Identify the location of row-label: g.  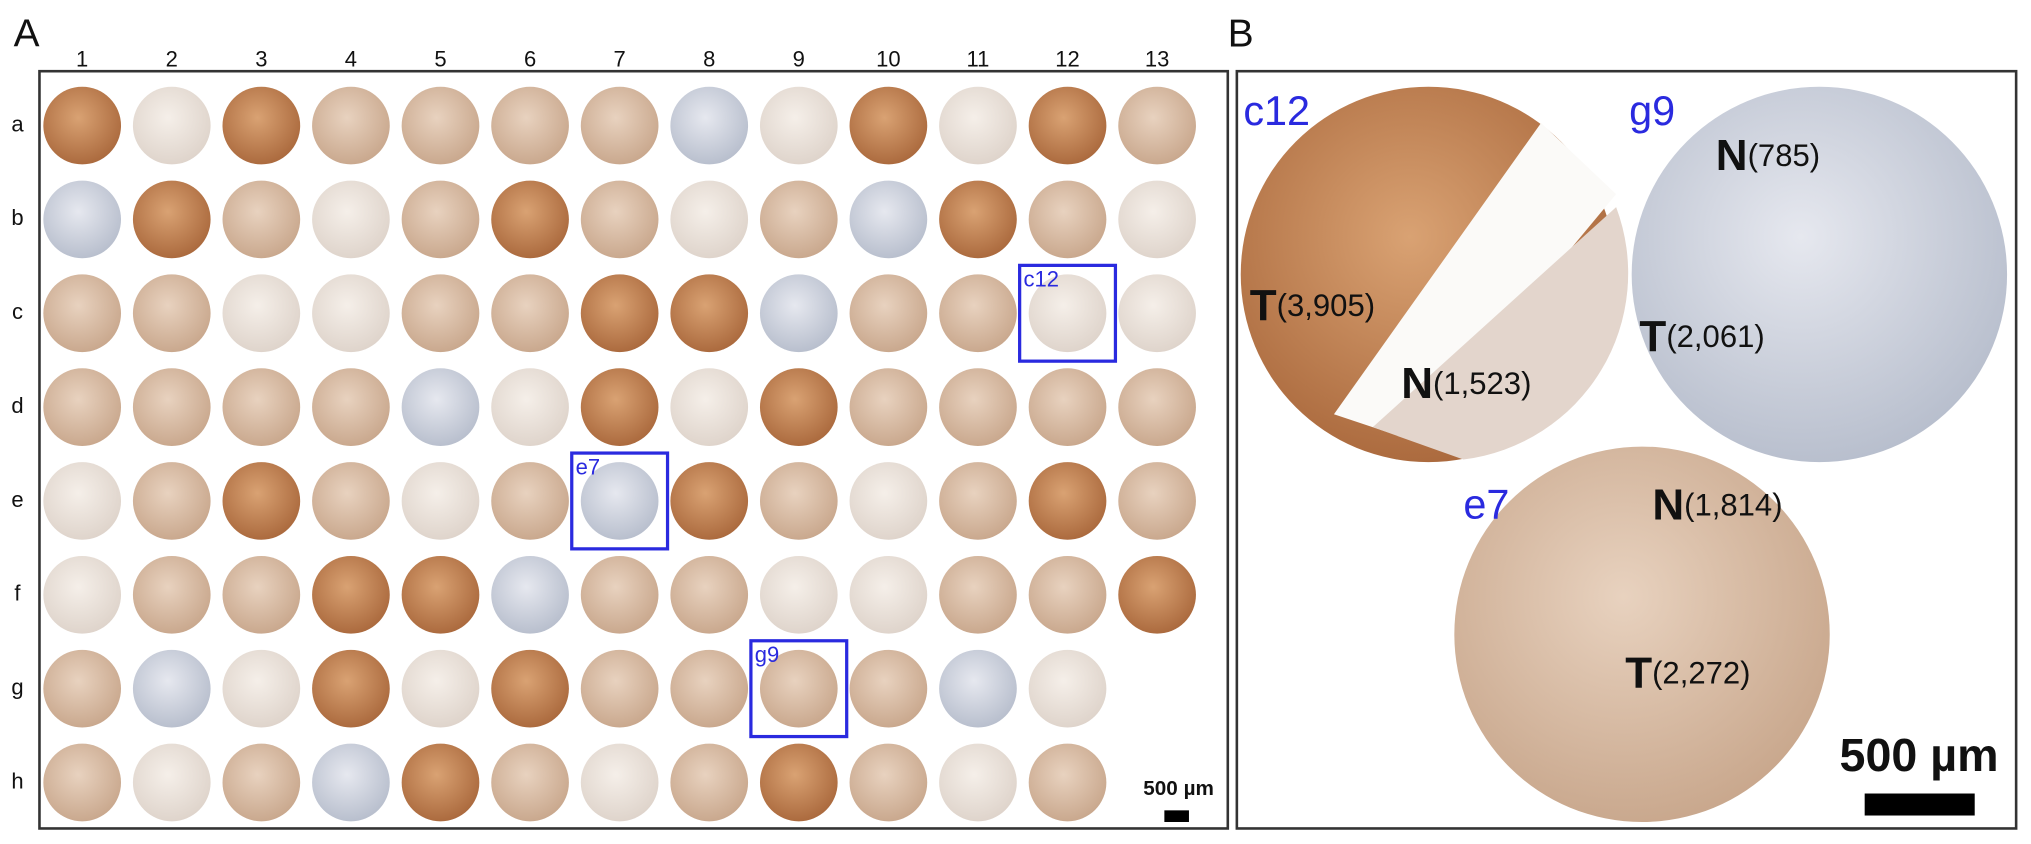
(17, 686).